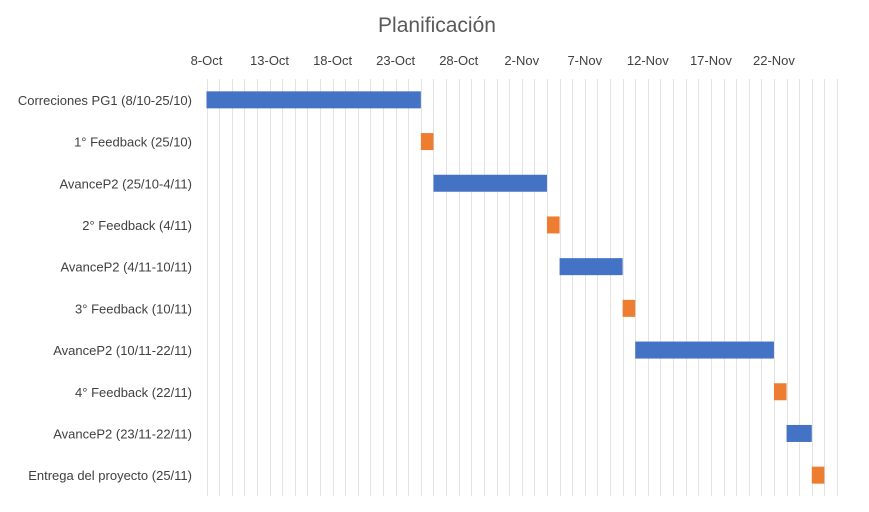 The image size is (869, 512). I want to click on task-label: 1° Feedback (25/10), so click(133, 142).